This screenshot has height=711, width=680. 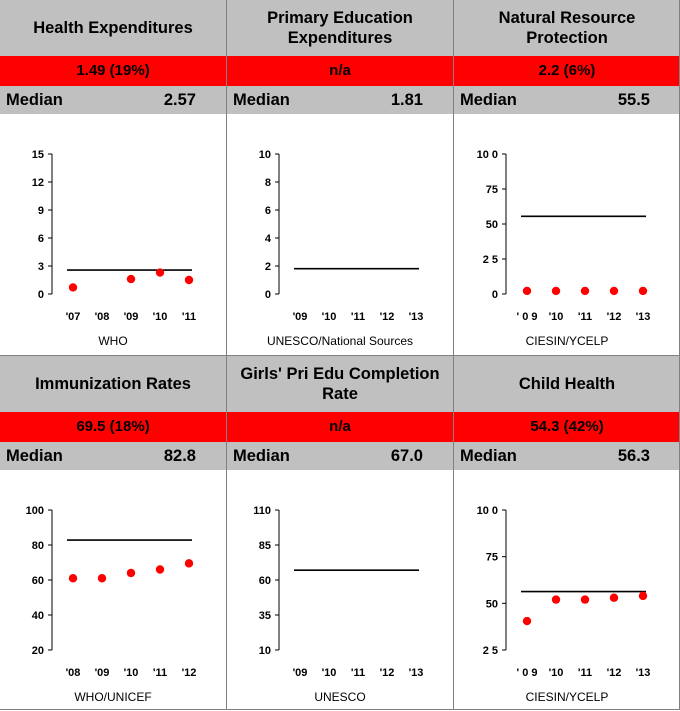 I want to click on median-value: 82.8, so click(x=179, y=456).